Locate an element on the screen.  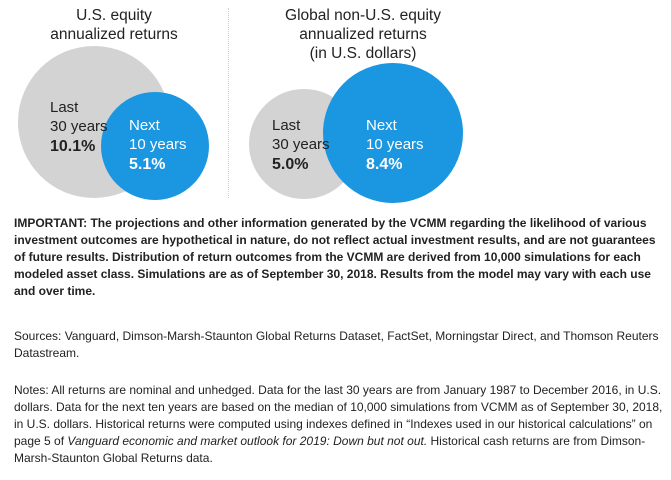
us-next-label-line1: Next is located at coordinates (145, 125).